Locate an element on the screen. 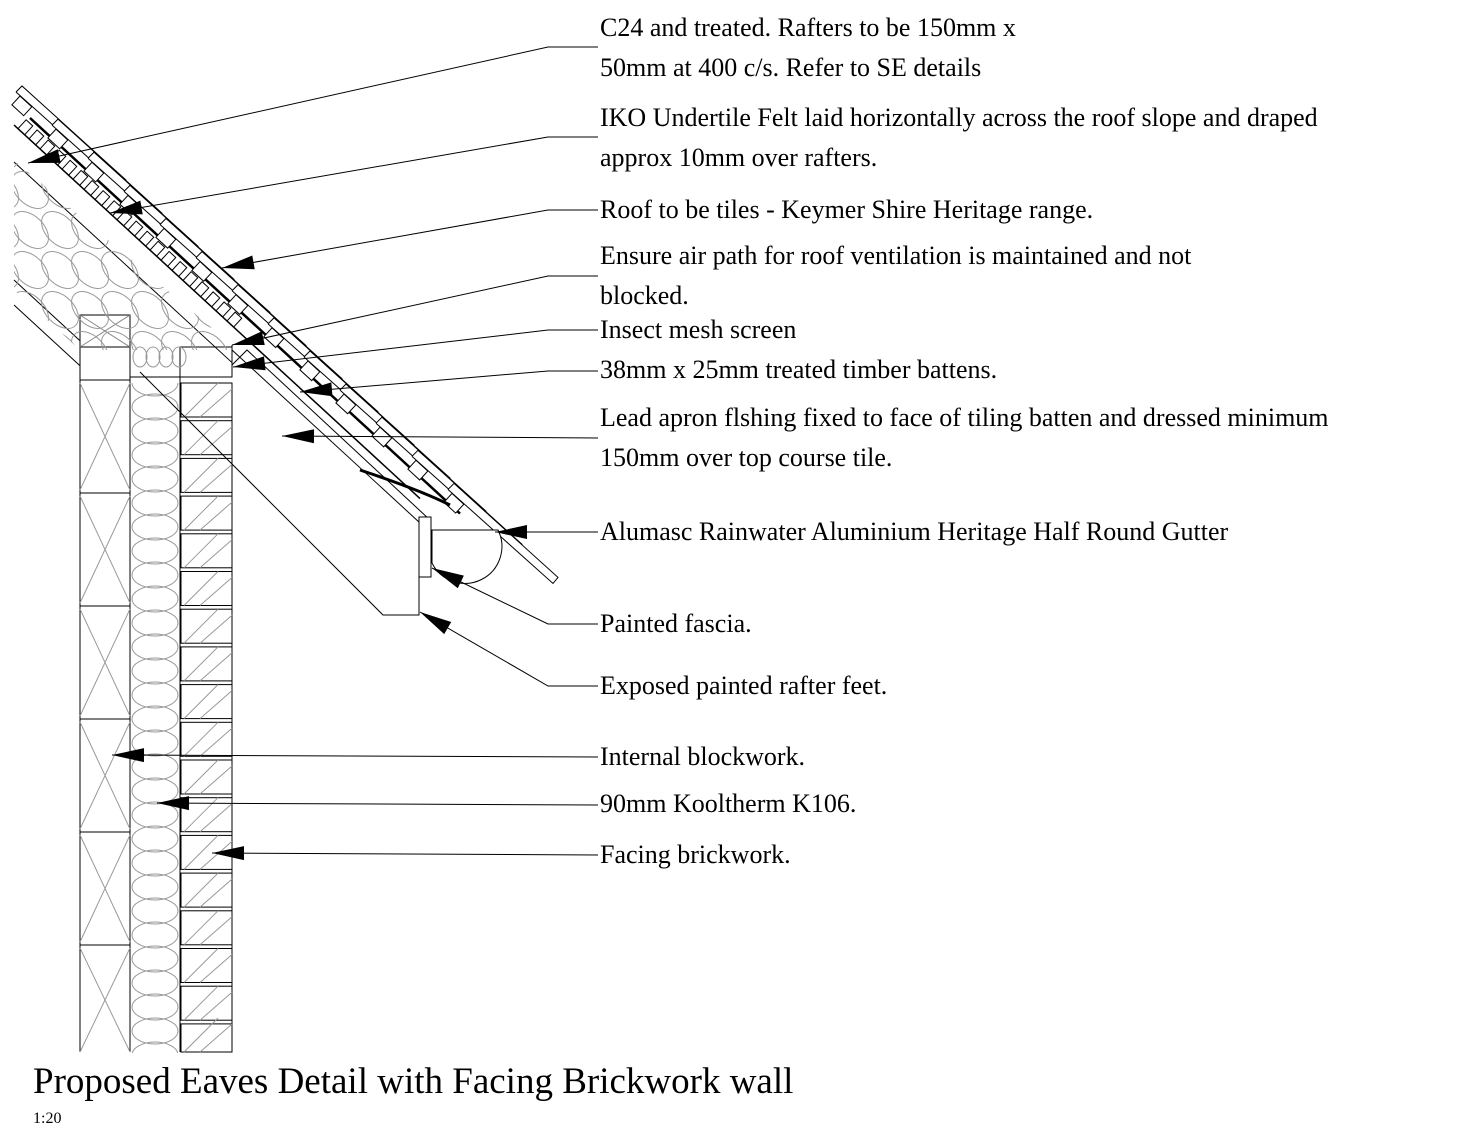  annotation-line: approx 10mm over rafters. is located at coordinates (739, 157).